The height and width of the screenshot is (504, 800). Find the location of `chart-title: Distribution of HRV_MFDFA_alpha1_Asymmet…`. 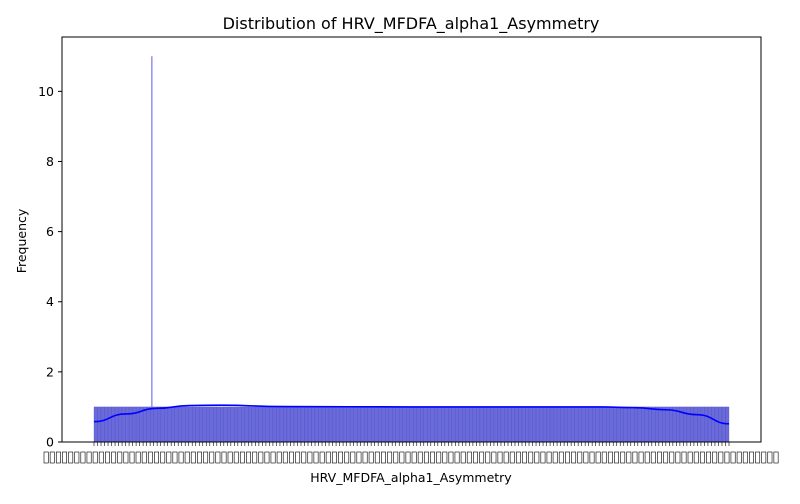

chart-title: Distribution of HRV_MFDFA_alpha1_Asymmet… is located at coordinates (411, 24).